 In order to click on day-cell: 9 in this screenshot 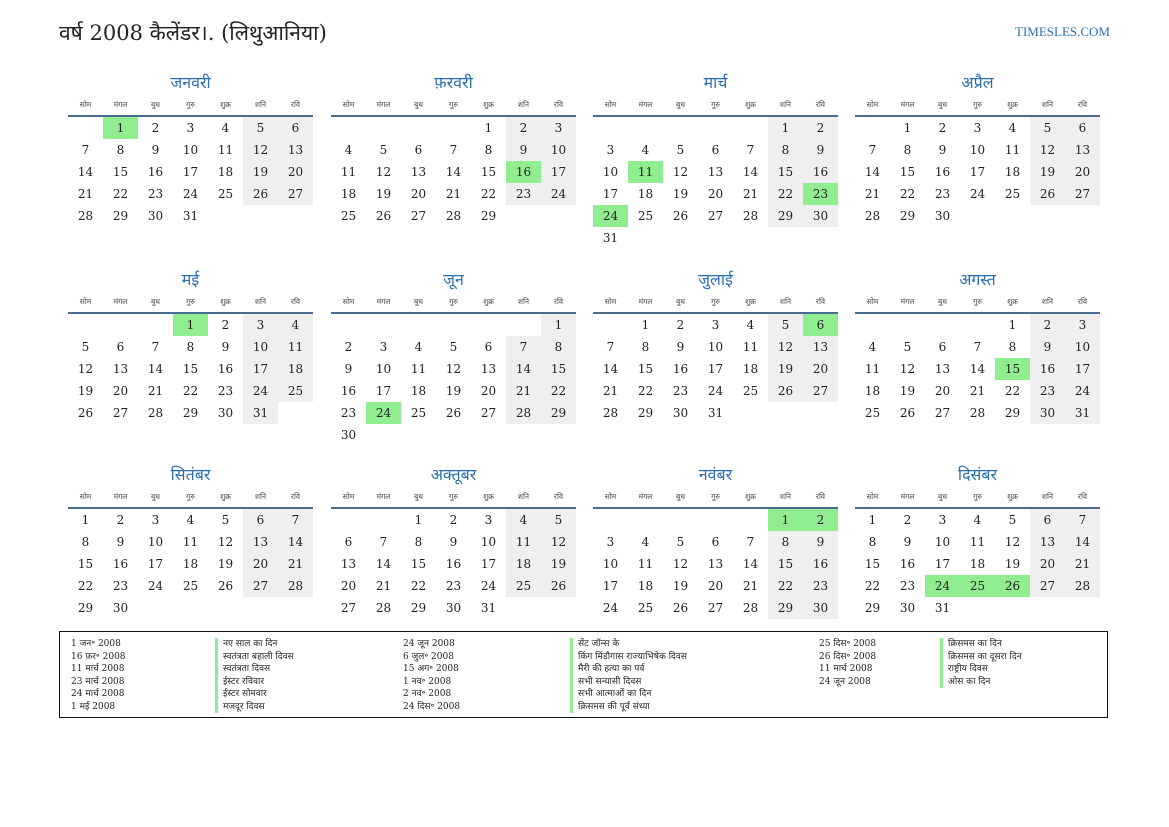, I will do `click(155, 150)`.